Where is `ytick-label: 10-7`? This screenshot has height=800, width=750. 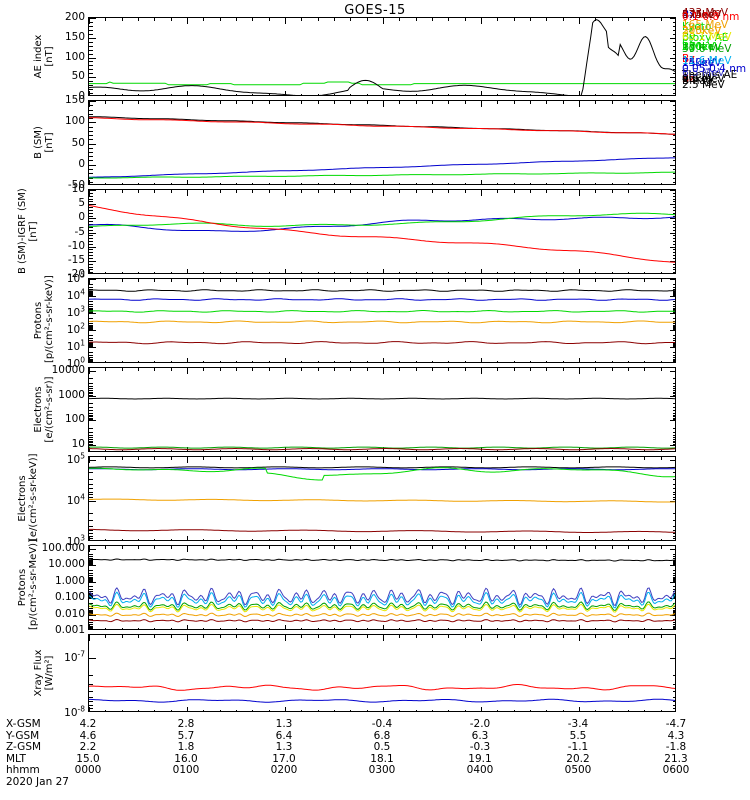
ytick-label: 10-7 is located at coordinates (74, 657).